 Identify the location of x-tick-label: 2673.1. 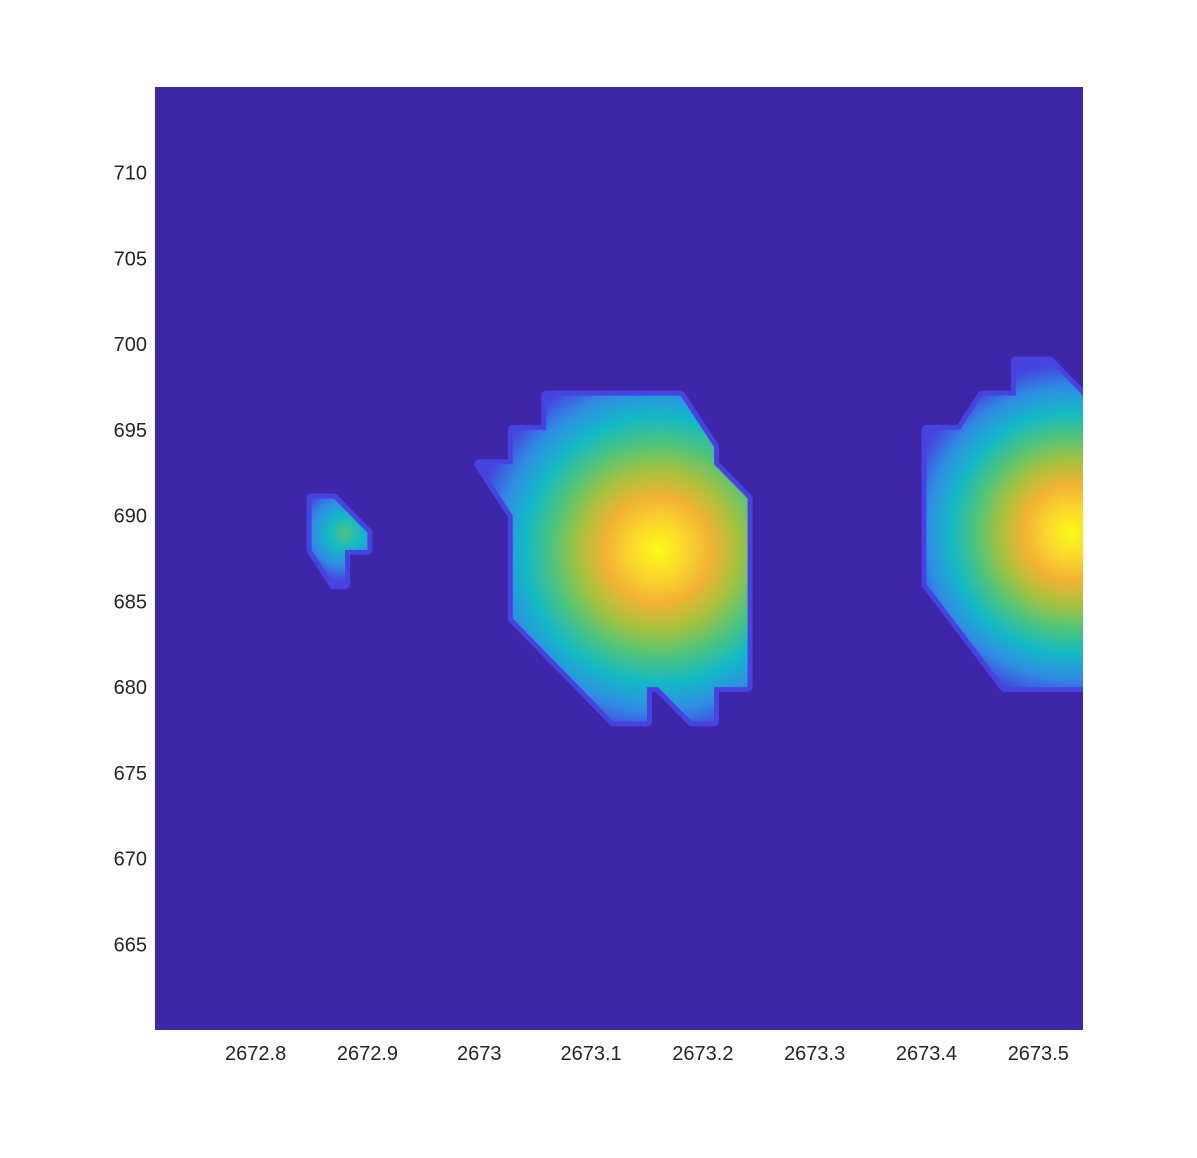
(590, 1054).